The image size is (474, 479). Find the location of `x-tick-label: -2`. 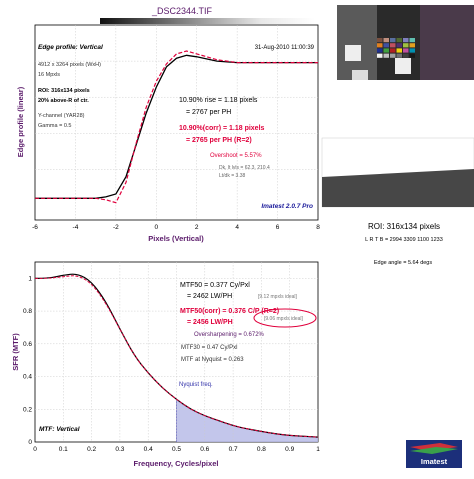

x-tick-label: -2 is located at coordinates (116, 227).